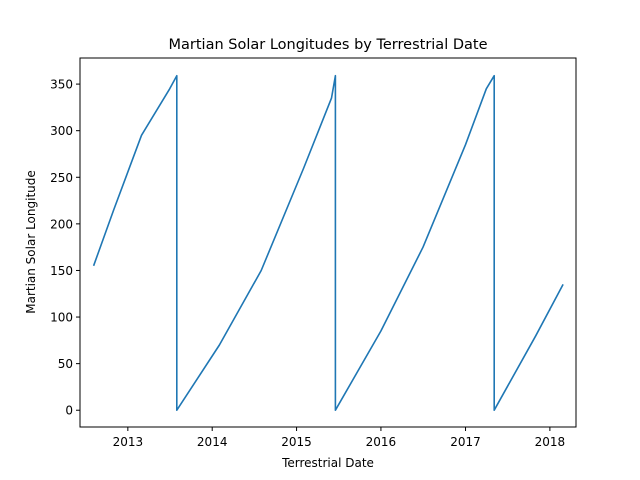  What do you see at coordinates (212, 442) in the screenshot?
I see `x-tick-label: 2014` at bounding box center [212, 442].